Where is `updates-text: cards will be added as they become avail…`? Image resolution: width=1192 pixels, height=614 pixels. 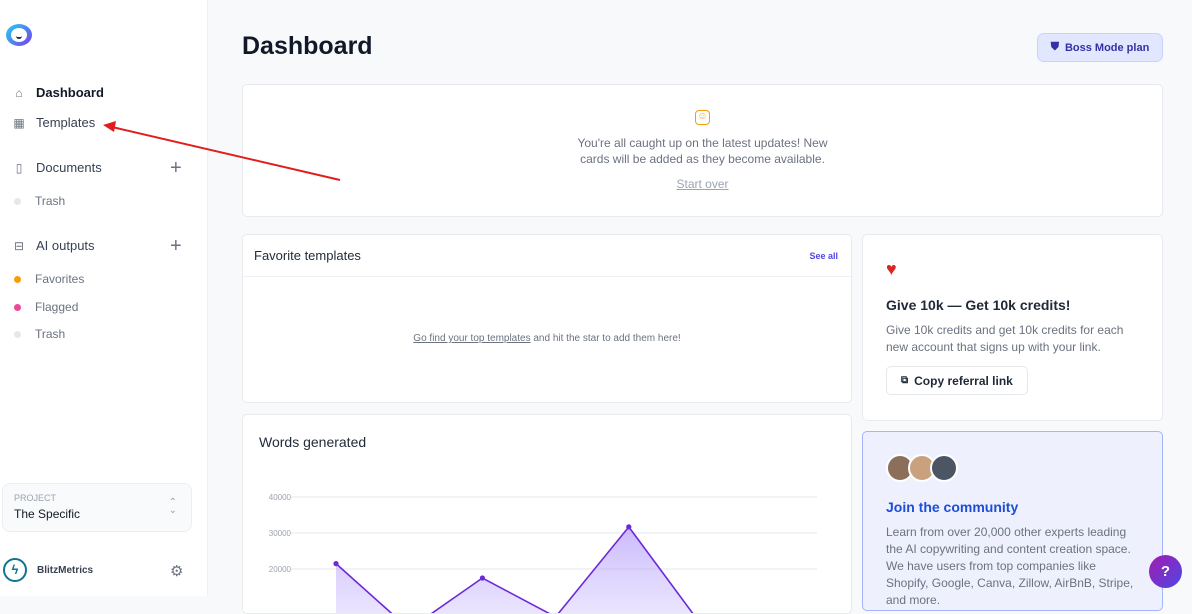 updates-text: cards will be added as they become avail… is located at coordinates (702, 159).